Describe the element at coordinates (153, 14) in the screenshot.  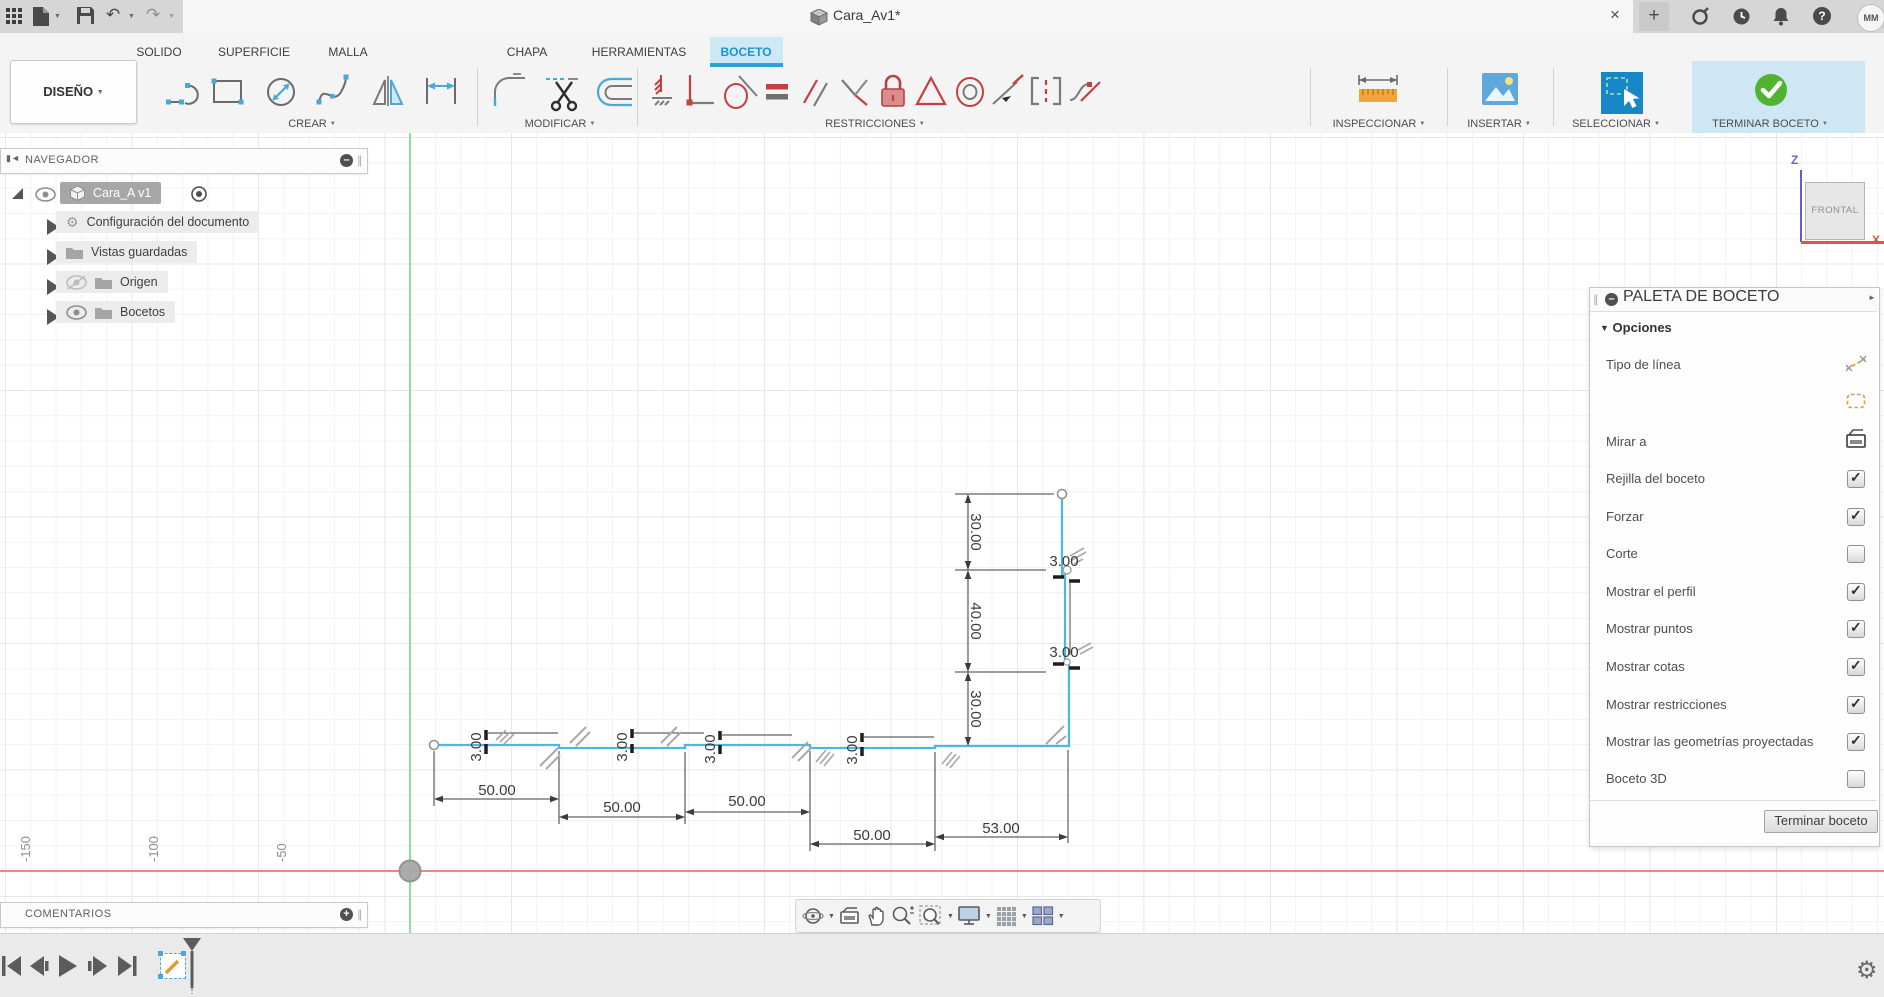
I see `redo-icon: ↷` at that location.